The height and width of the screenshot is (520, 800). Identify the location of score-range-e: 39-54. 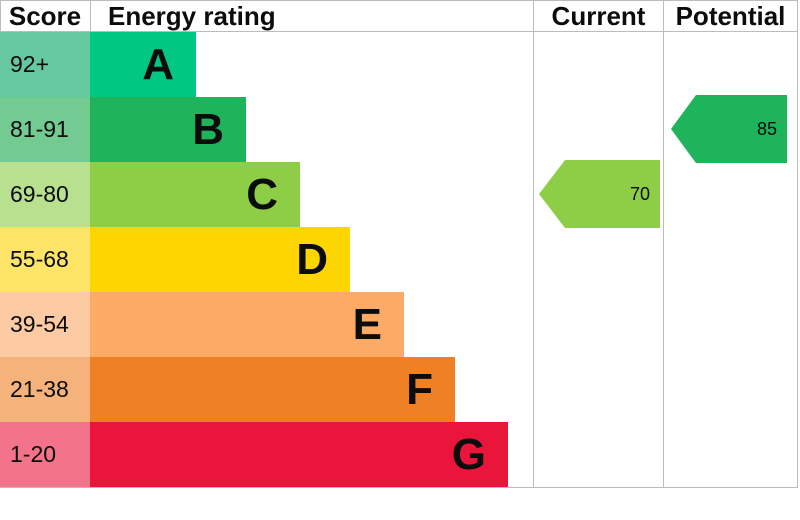
(45, 324).